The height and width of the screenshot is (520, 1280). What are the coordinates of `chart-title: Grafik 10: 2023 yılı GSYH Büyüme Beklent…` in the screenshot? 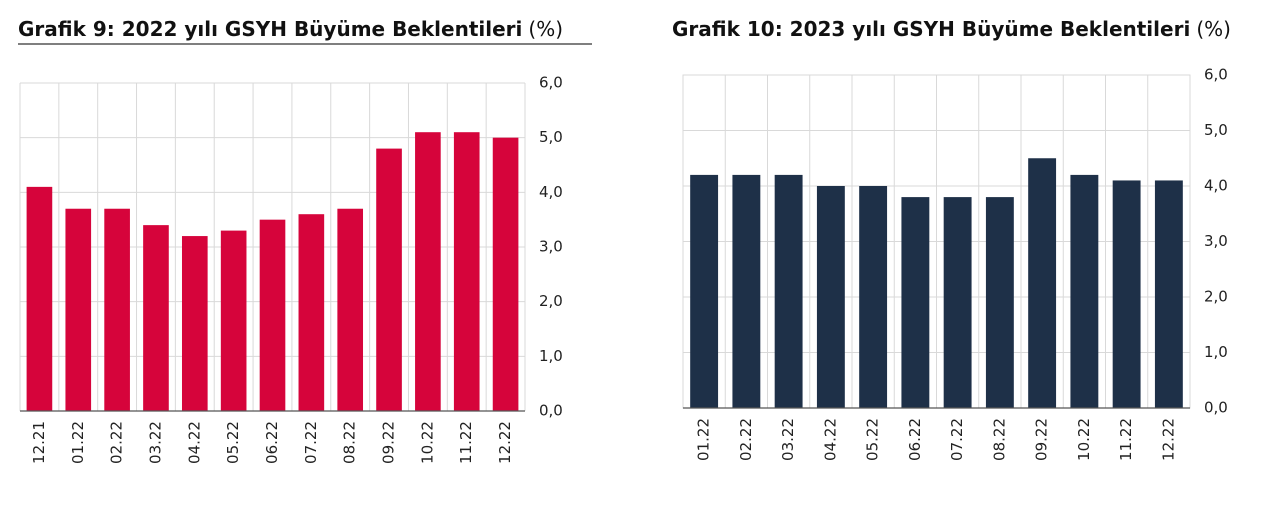 It's located at (951, 29).